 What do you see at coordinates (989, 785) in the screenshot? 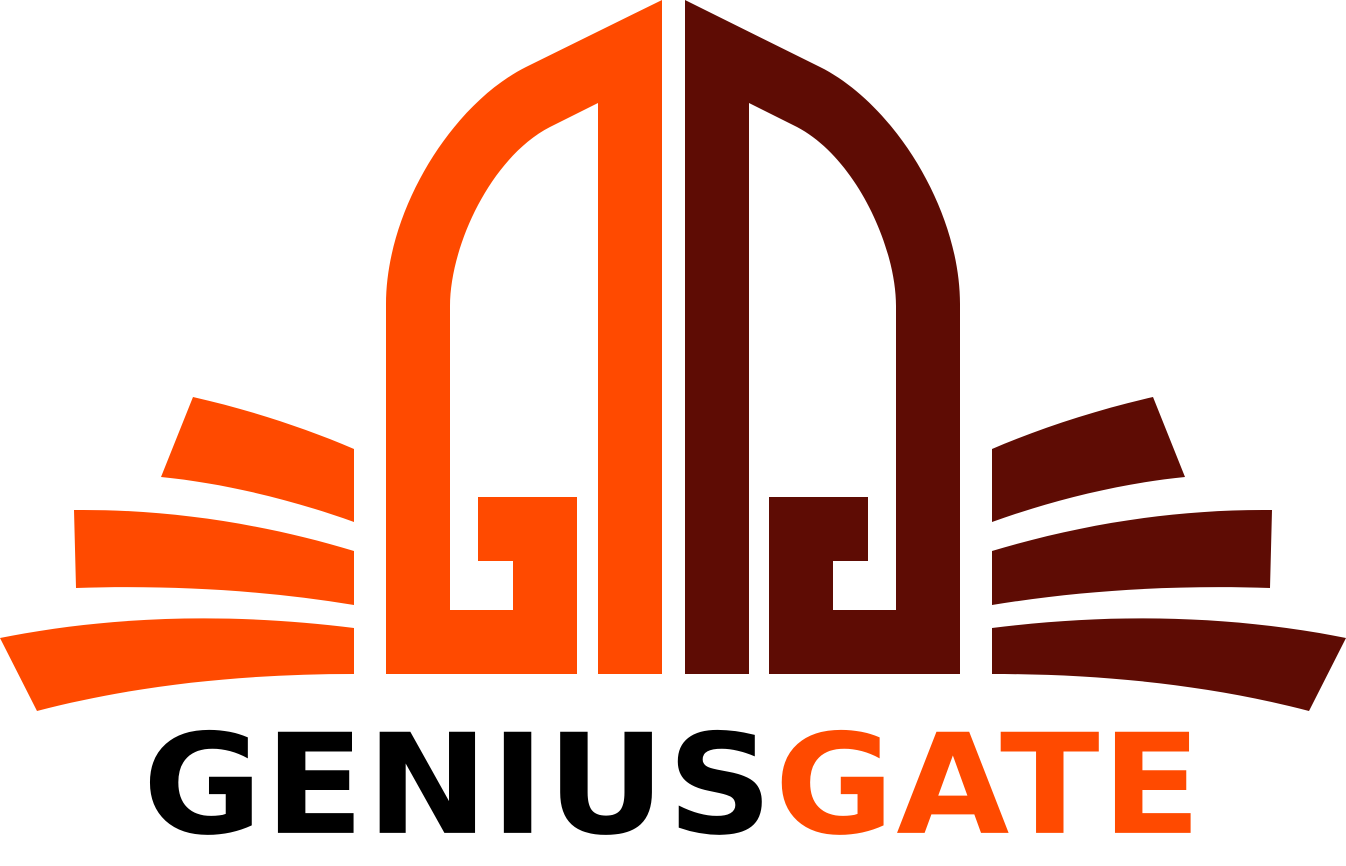
I see `brand-name-part2: GATE` at bounding box center [989, 785].